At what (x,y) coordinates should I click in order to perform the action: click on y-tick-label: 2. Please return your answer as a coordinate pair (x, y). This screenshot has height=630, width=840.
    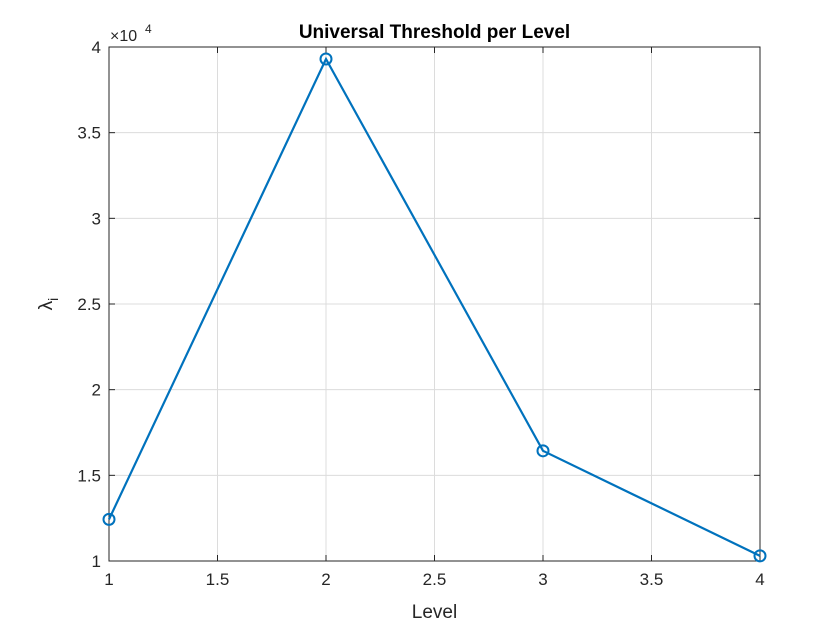
    Looking at the image, I should click on (96, 390).